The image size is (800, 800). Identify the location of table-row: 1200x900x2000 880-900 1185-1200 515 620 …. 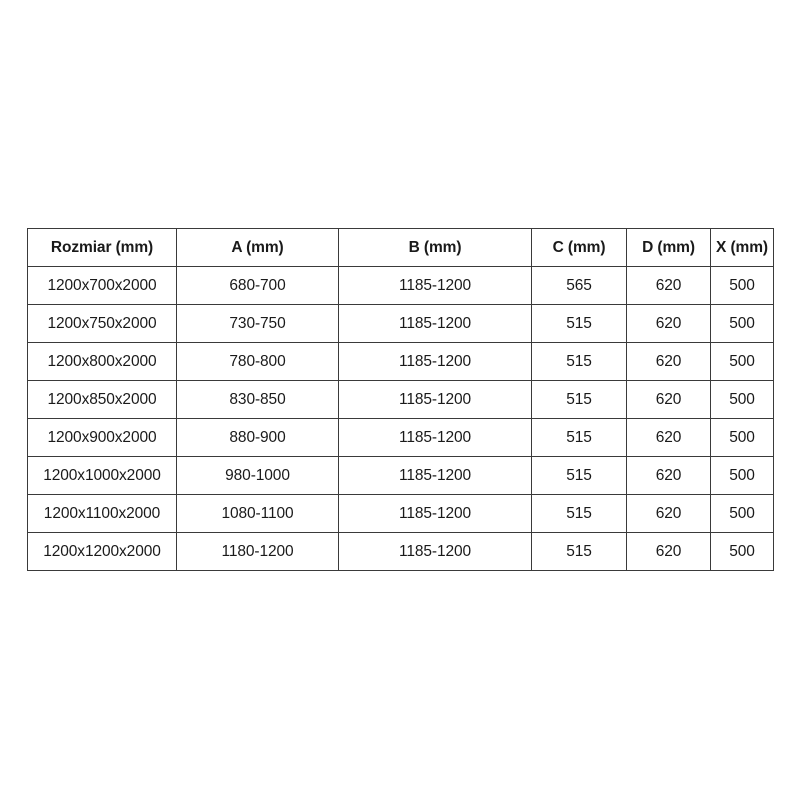
(400, 437).